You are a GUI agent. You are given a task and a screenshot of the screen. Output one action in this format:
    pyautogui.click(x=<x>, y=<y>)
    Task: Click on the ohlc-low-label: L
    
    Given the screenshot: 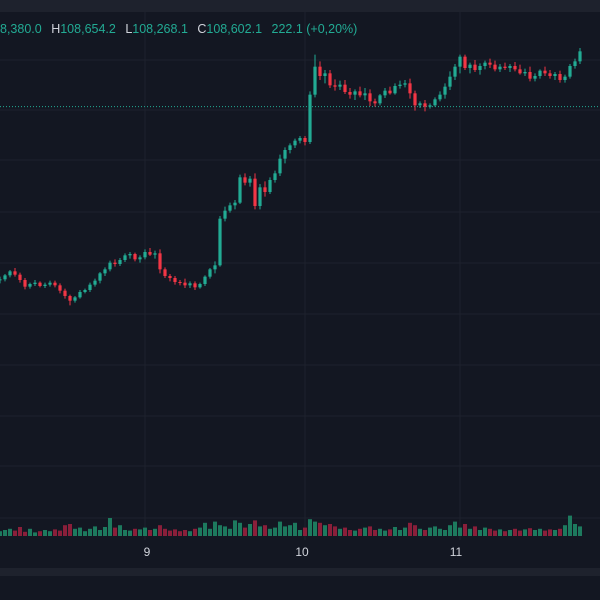 What is the action you would take?
    pyautogui.click(x=129, y=29)
    